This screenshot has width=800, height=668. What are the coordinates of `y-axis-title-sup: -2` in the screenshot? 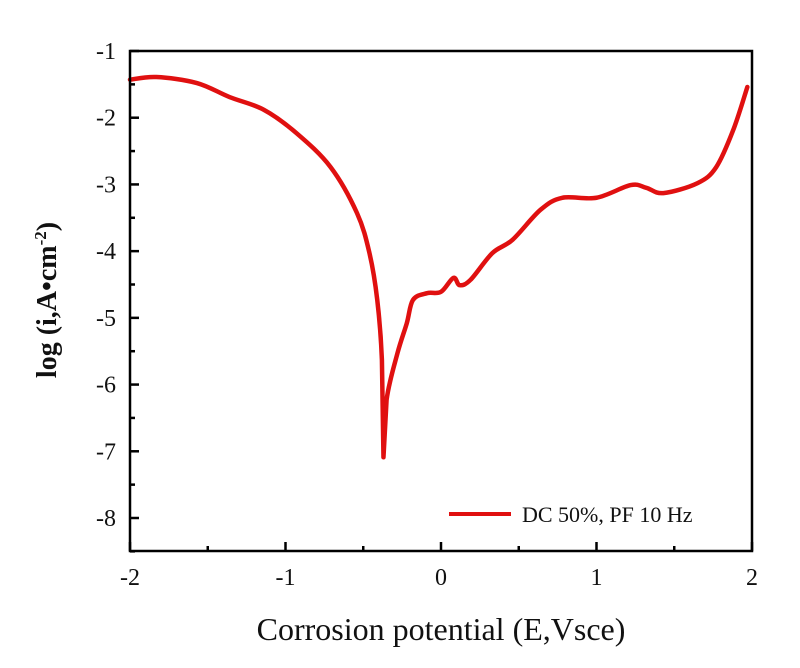 It's located at (40, 238).